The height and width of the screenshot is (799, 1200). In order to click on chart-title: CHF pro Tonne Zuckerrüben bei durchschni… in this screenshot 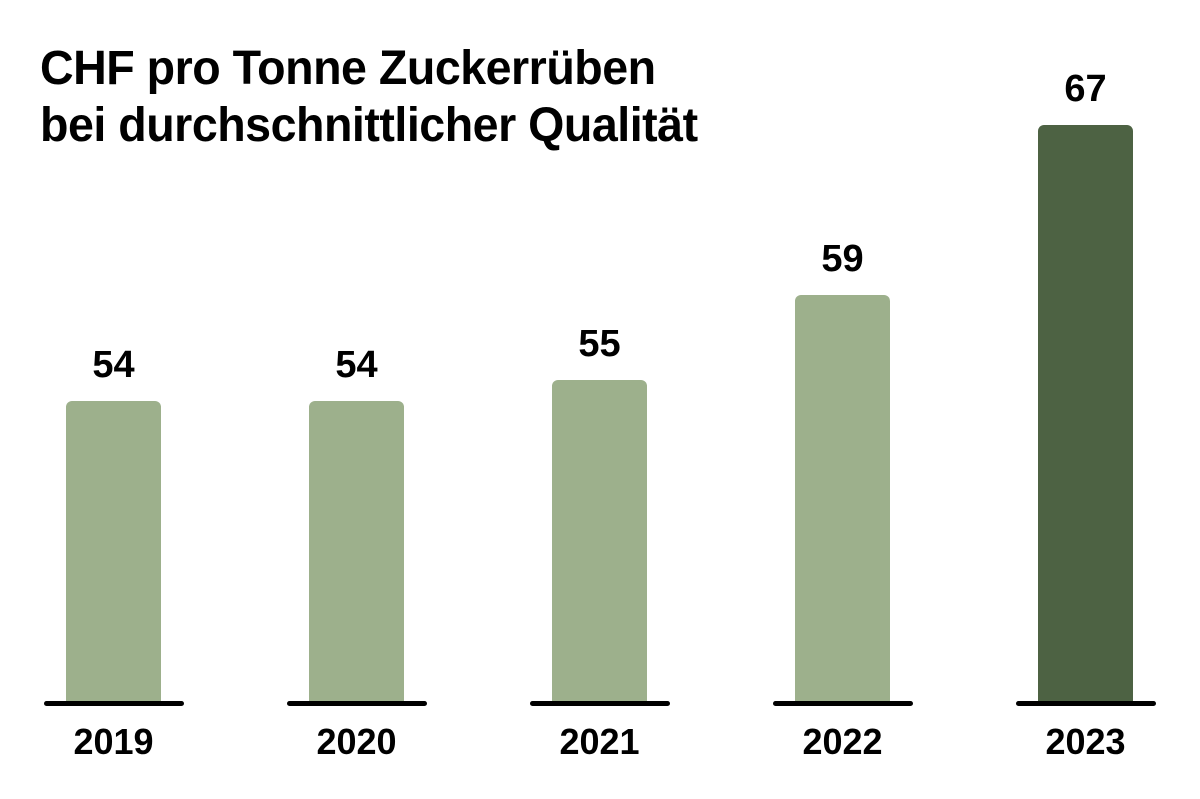, I will do `click(369, 97)`.